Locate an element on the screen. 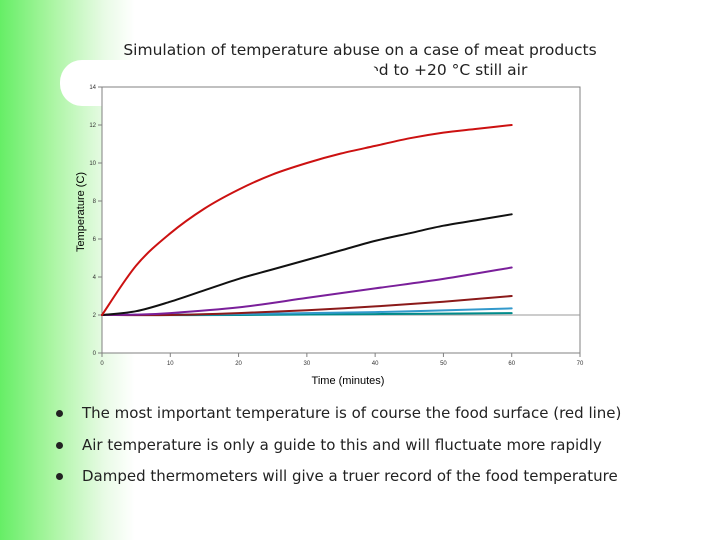  y-tick-label: 14 is located at coordinates (92, 88).